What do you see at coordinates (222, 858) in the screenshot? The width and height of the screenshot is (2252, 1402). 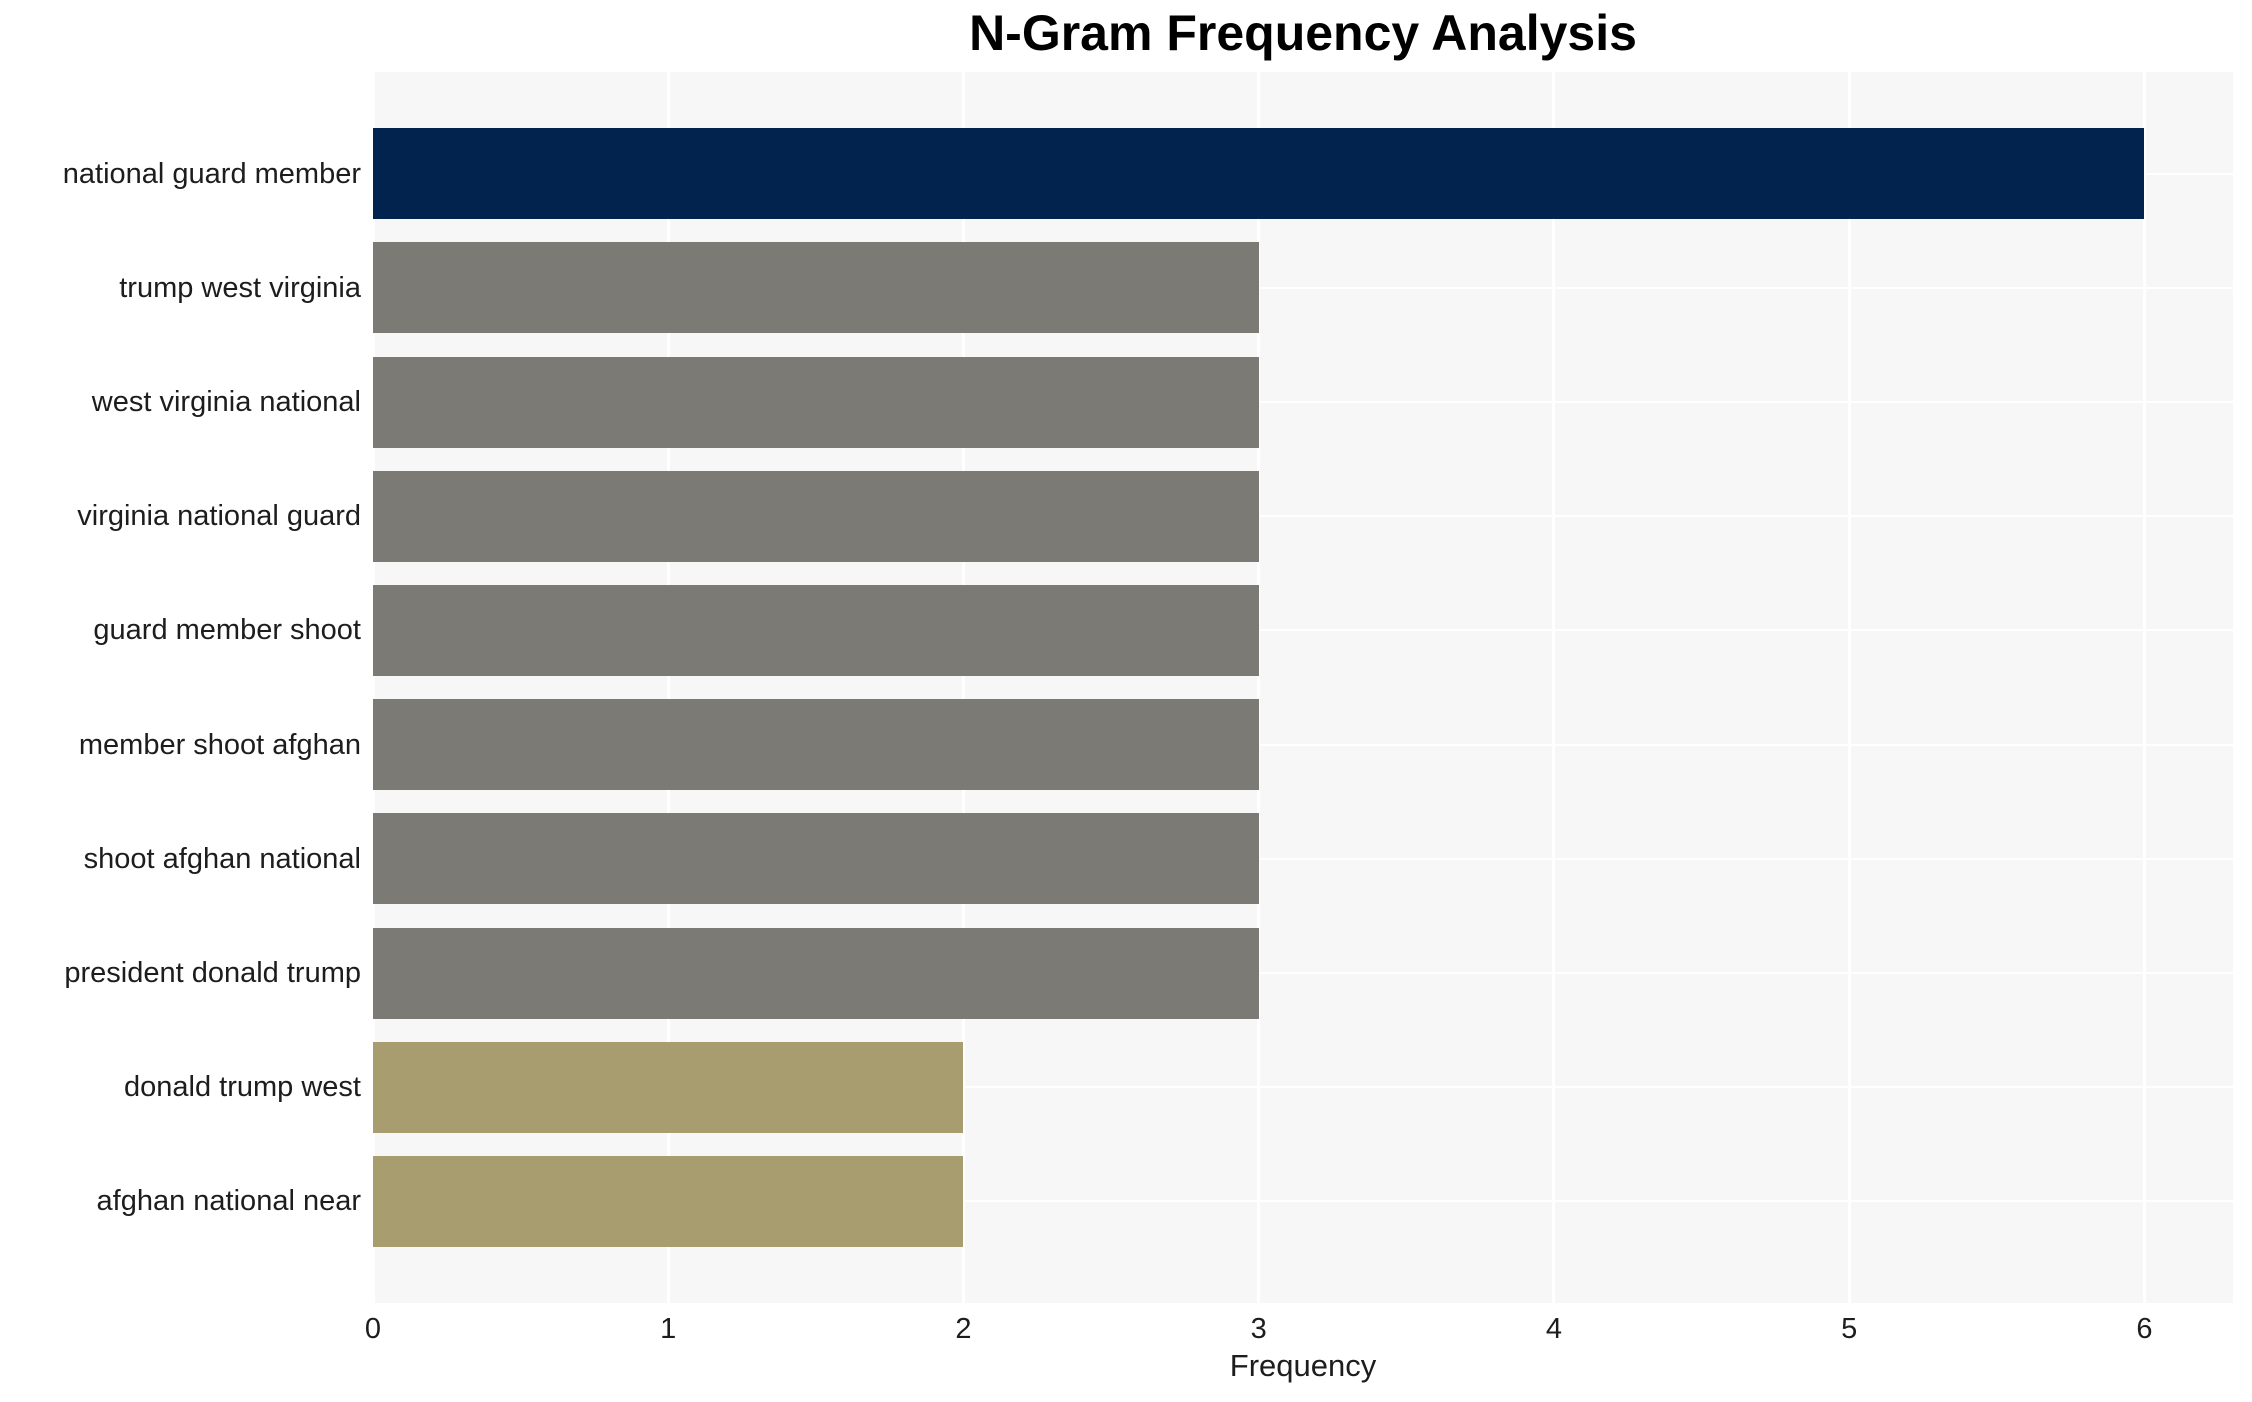 I see `y-axis-tick-label: shoot afghan national` at bounding box center [222, 858].